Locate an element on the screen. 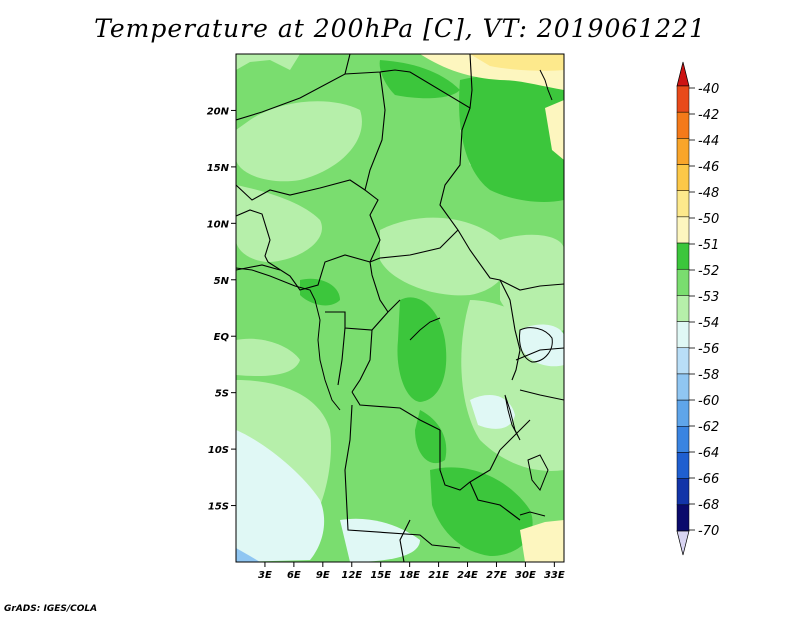  colorbar-label: -44 is located at coordinates (708, 141).